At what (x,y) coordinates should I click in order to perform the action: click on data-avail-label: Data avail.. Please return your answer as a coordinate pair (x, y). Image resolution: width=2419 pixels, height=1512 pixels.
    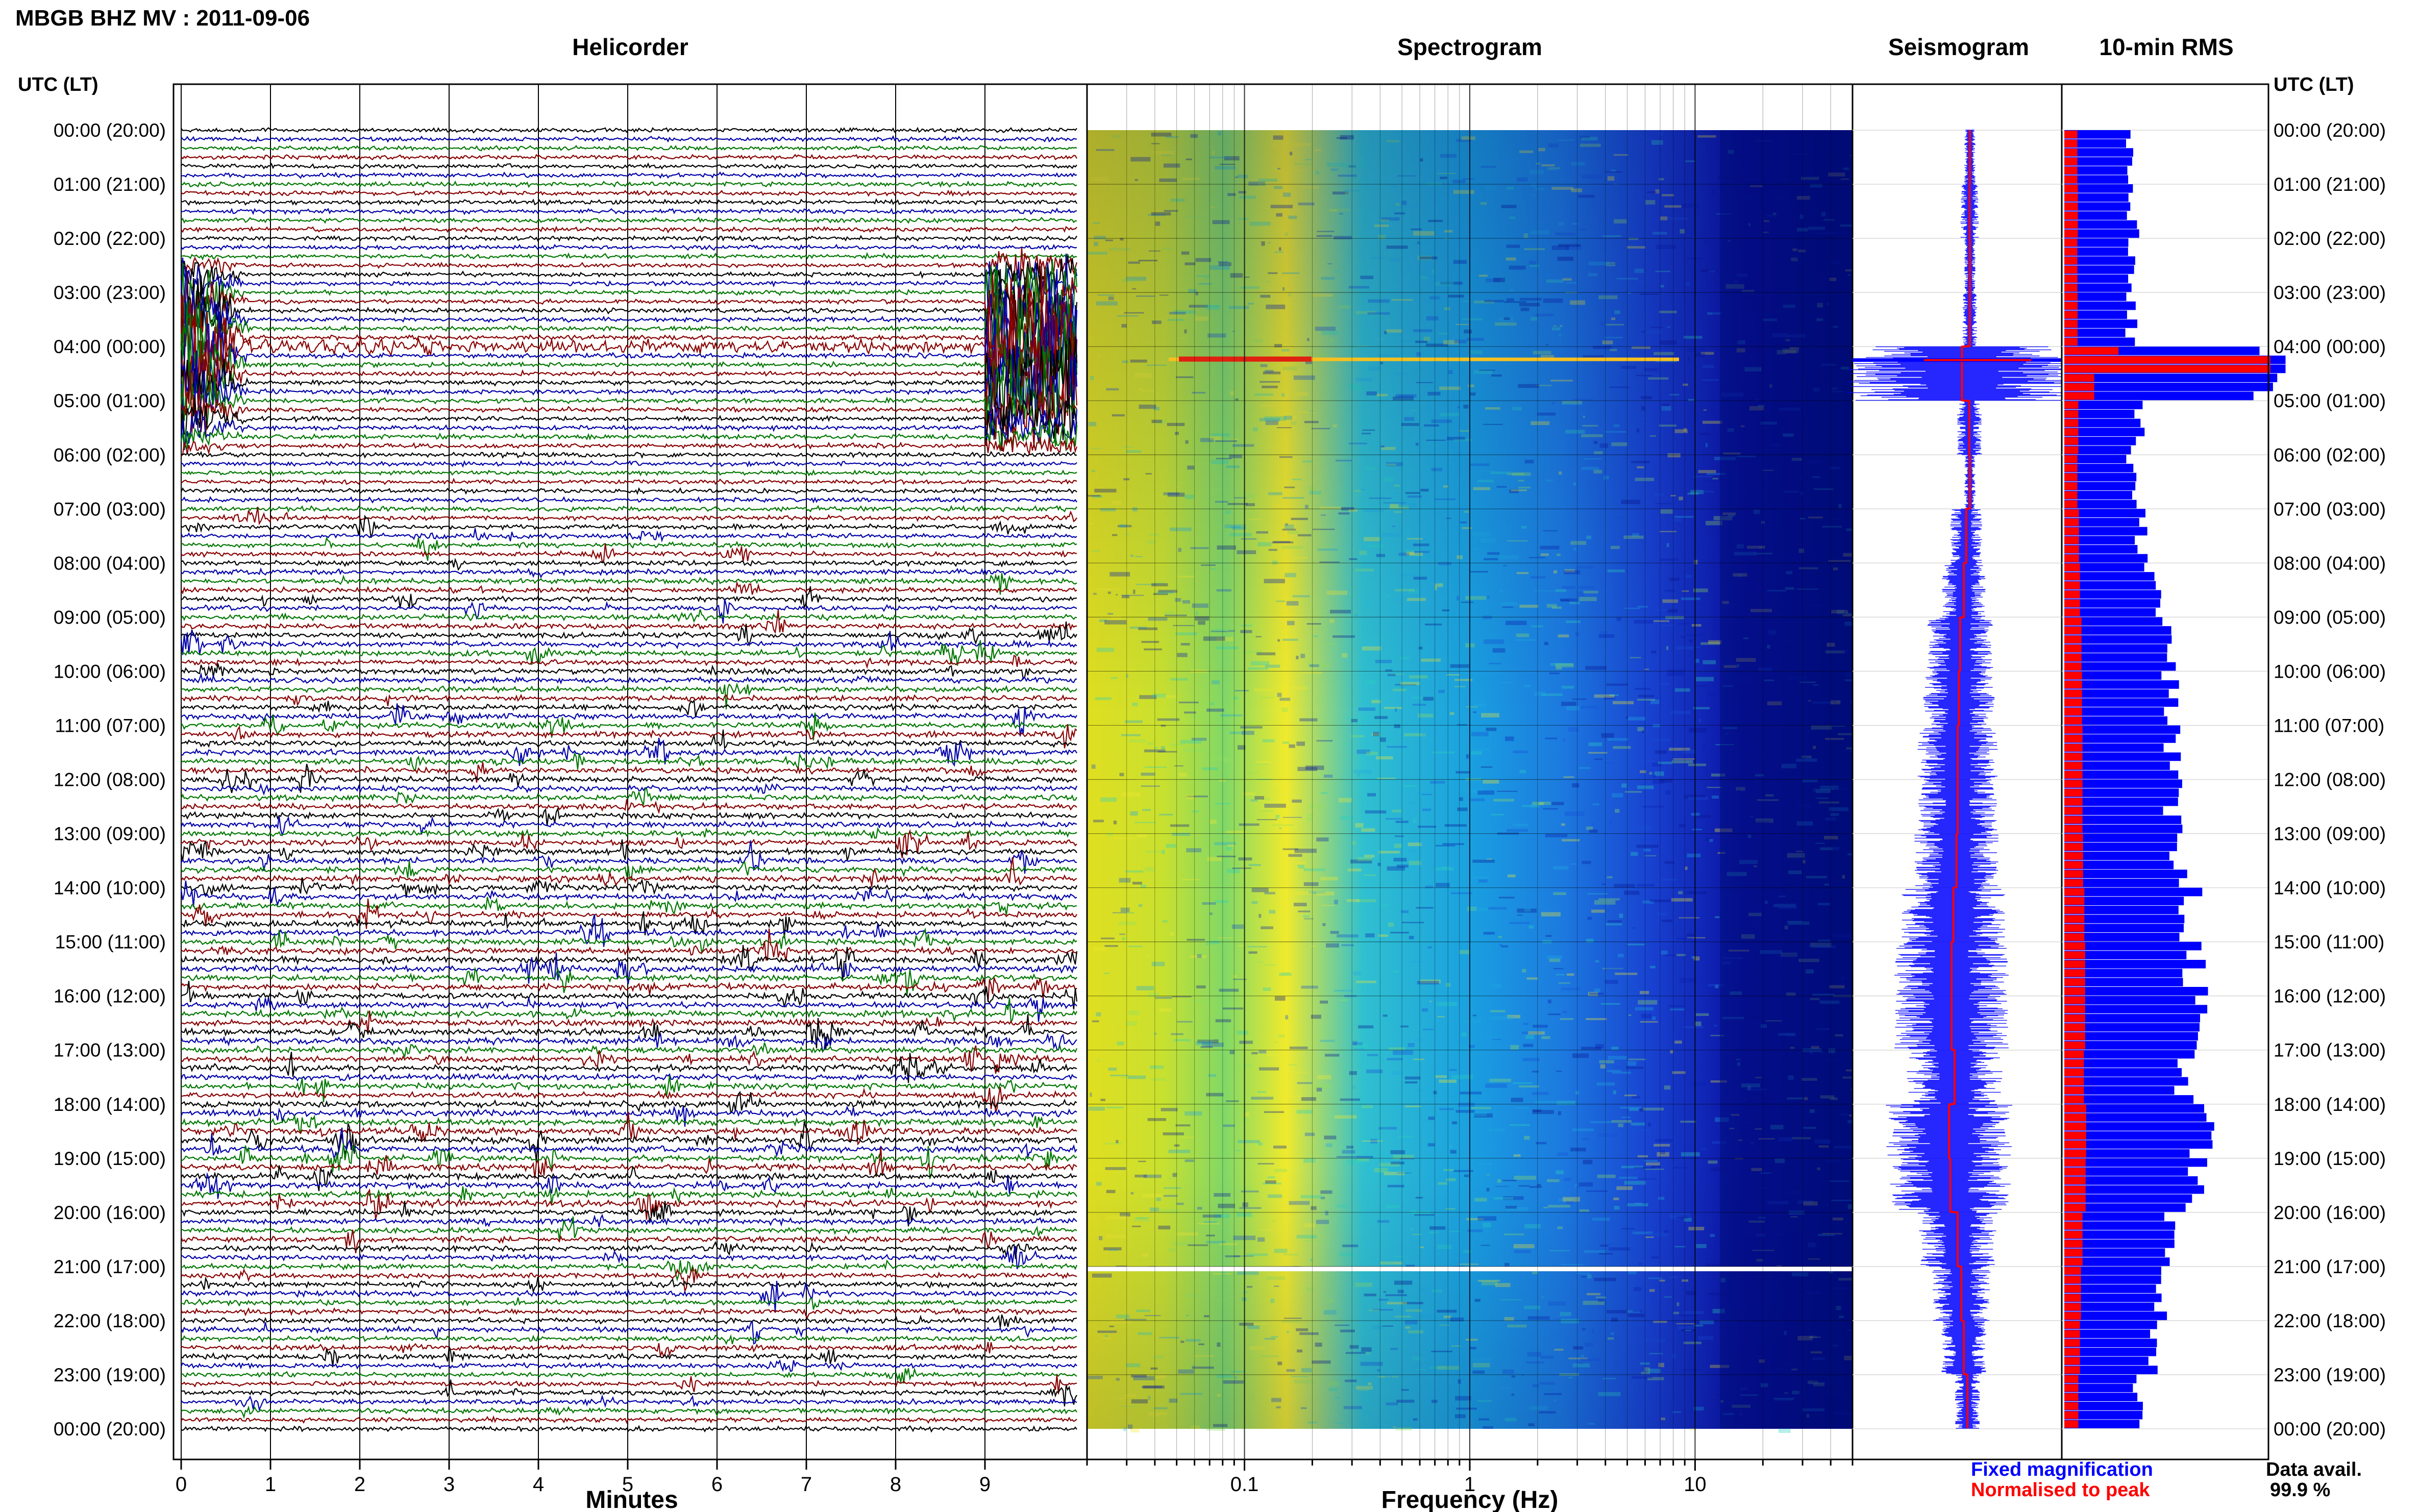
    Looking at the image, I should click on (2314, 1469).